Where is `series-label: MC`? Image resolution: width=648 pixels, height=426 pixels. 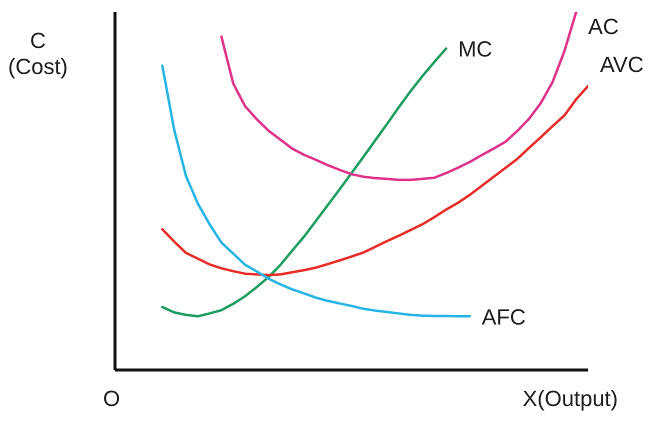
series-label: MC is located at coordinates (475, 49).